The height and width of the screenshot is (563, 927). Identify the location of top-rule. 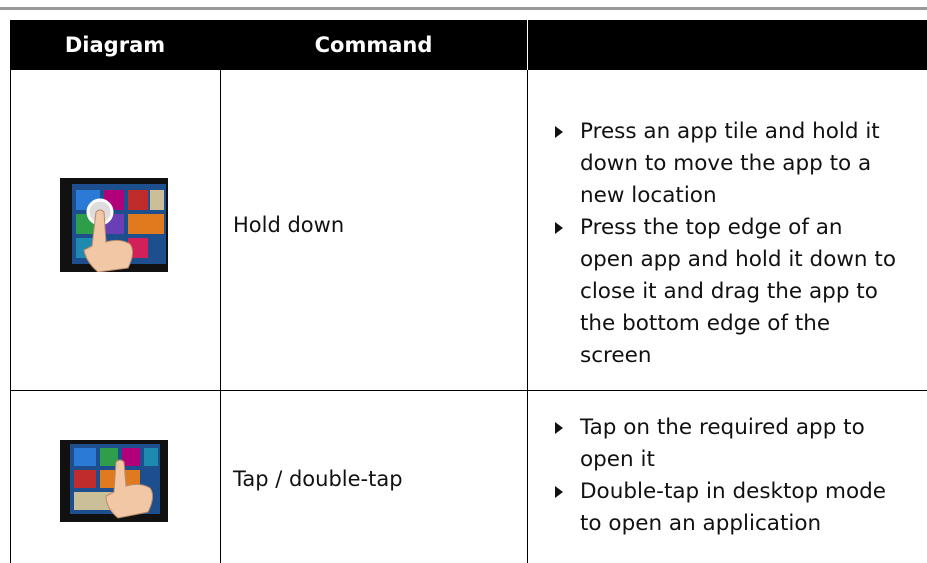
(463, 8).